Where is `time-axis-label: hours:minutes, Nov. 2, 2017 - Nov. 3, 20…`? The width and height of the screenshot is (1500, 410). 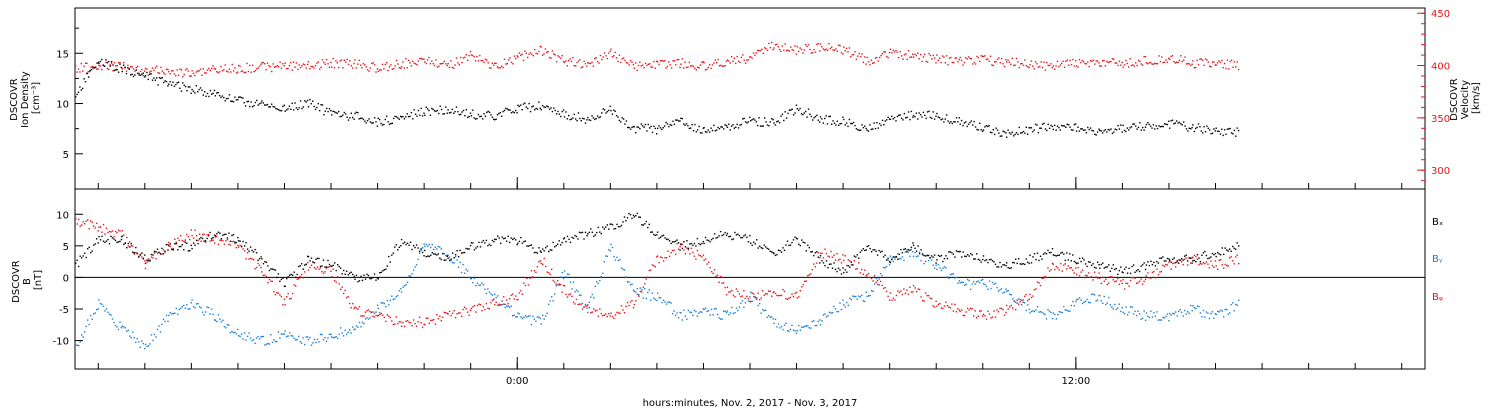
time-axis-label: hours:minutes, Nov. 2, 2017 - Nov. 3, 20… is located at coordinates (750, 403).